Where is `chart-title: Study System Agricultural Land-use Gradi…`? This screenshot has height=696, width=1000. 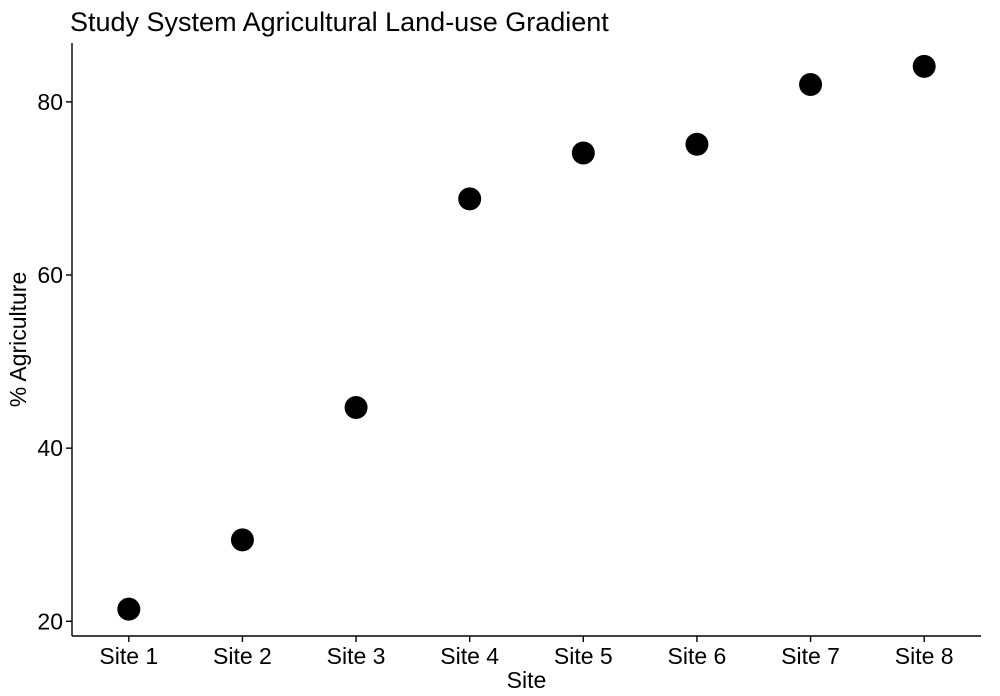
chart-title: Study System Agricultural Land-use Gradi… is located at coordinates (339, 22).